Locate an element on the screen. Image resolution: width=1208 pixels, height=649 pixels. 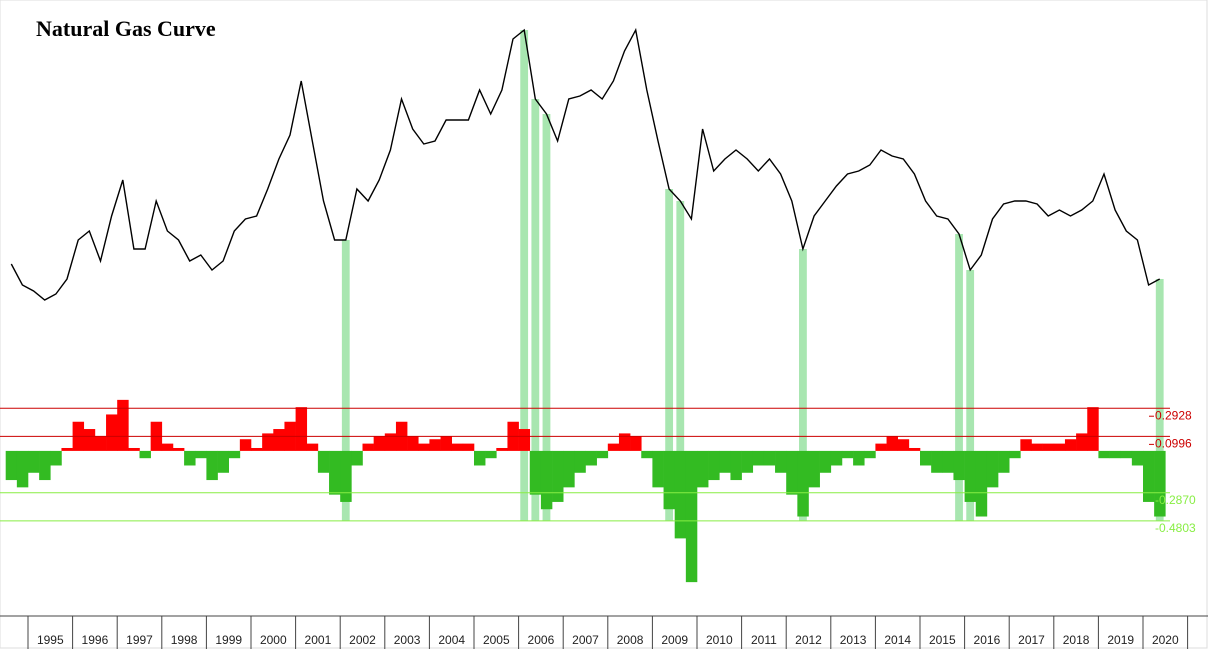
x-tick-label: 2016 is located at coordinates (987, 640).